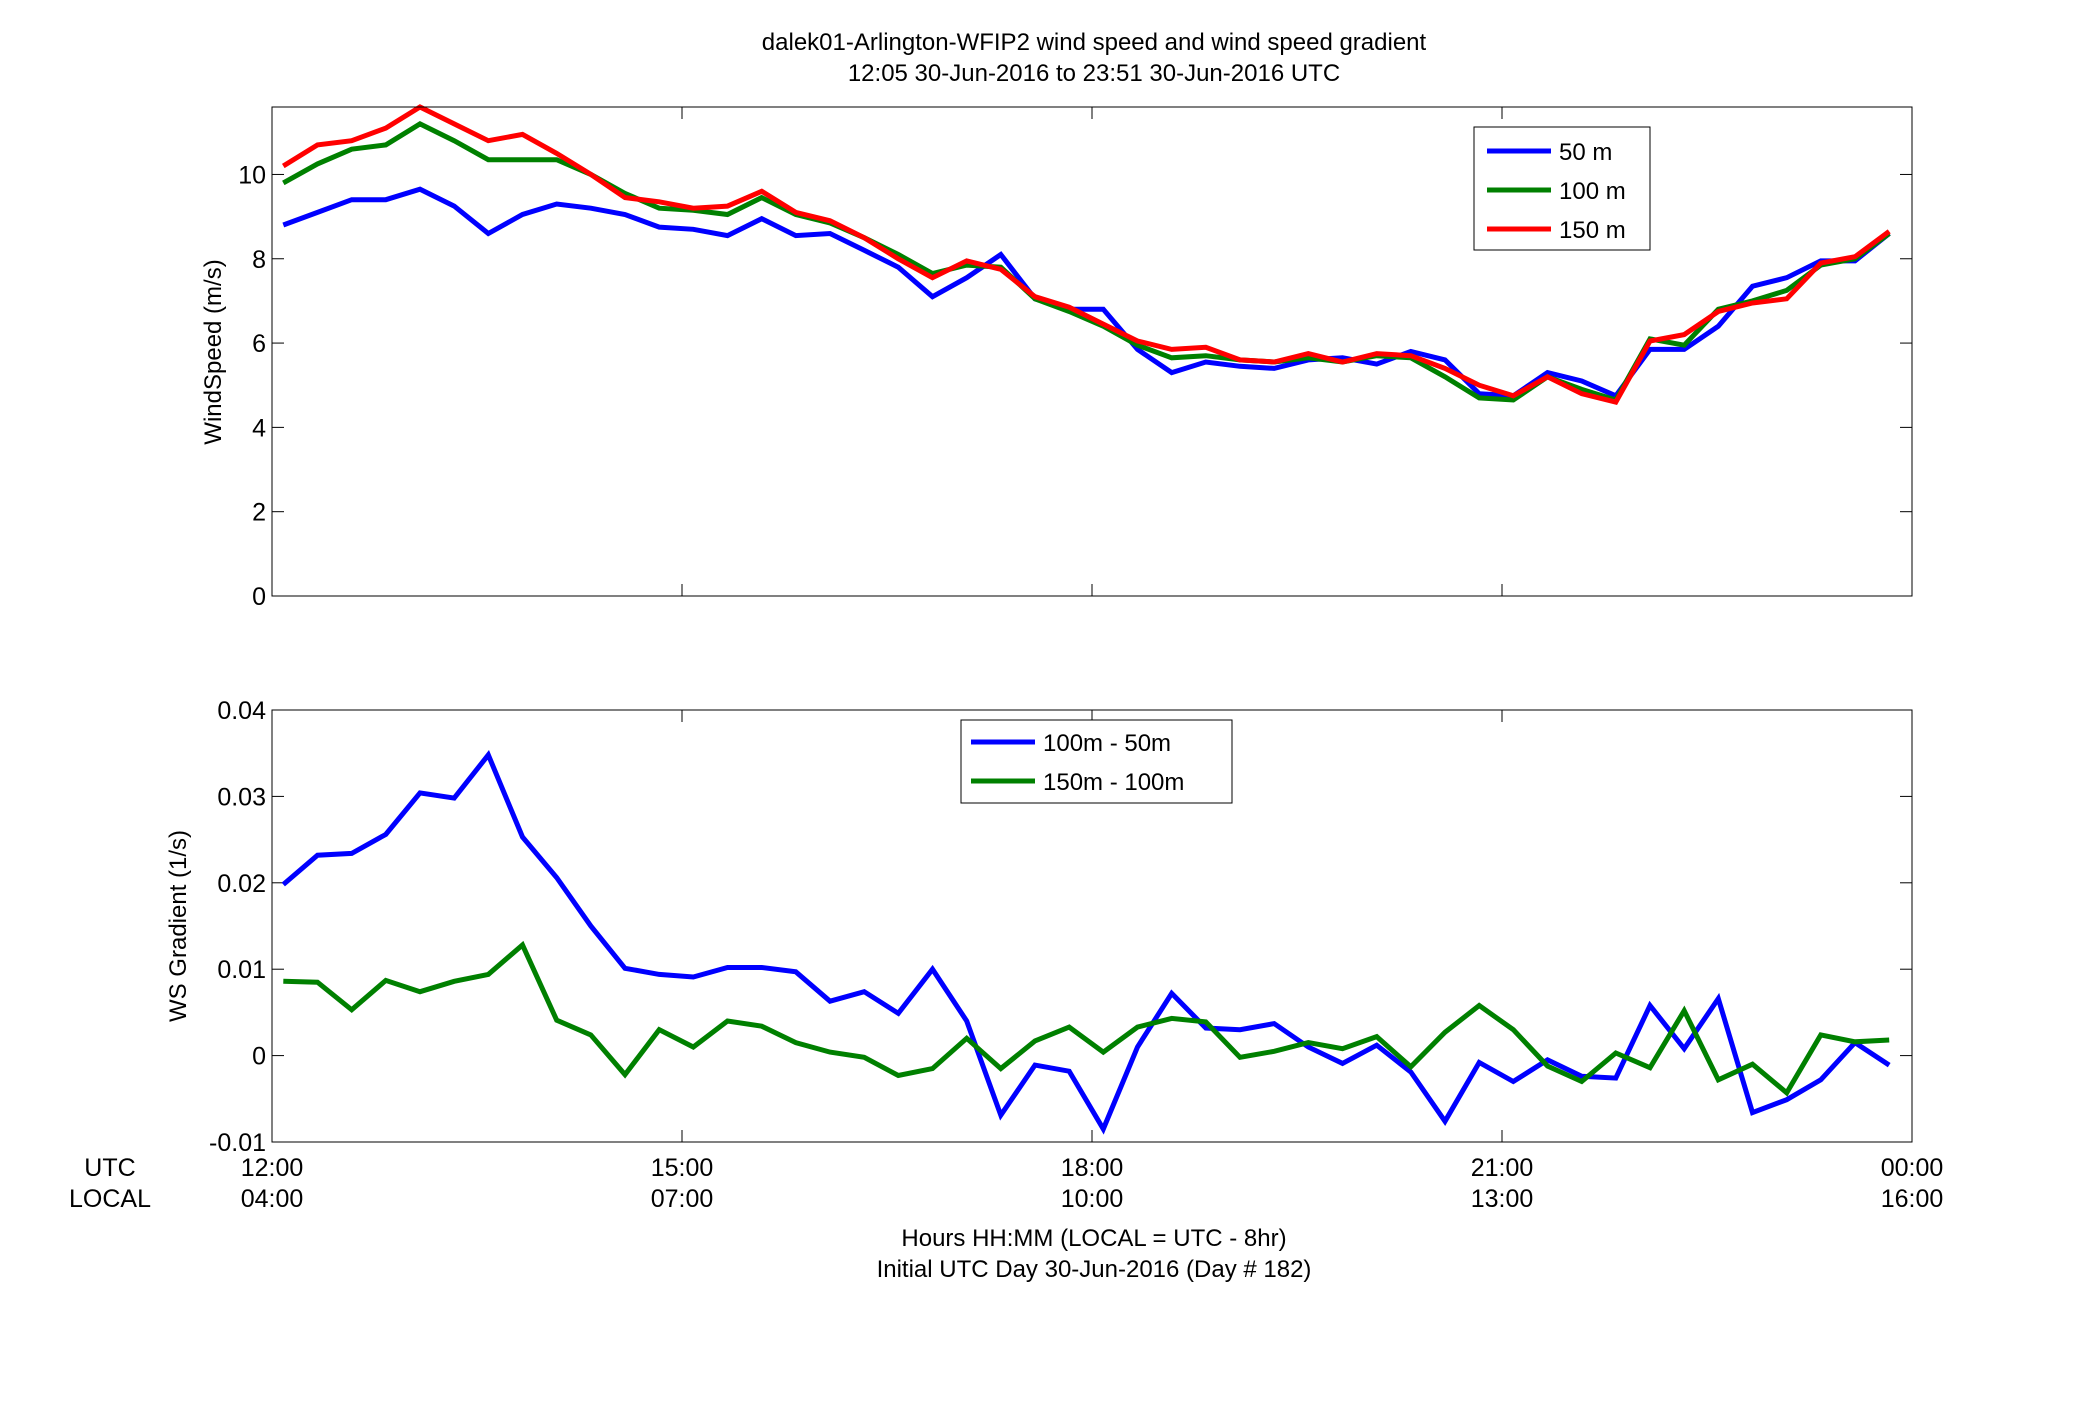 Image resolution: width=2098 pixels, height=1425 pixels. Describe the element at coordinates (1092, 1168) in the screenshot. I see `xtick-label-utc: 18:00` at that location.